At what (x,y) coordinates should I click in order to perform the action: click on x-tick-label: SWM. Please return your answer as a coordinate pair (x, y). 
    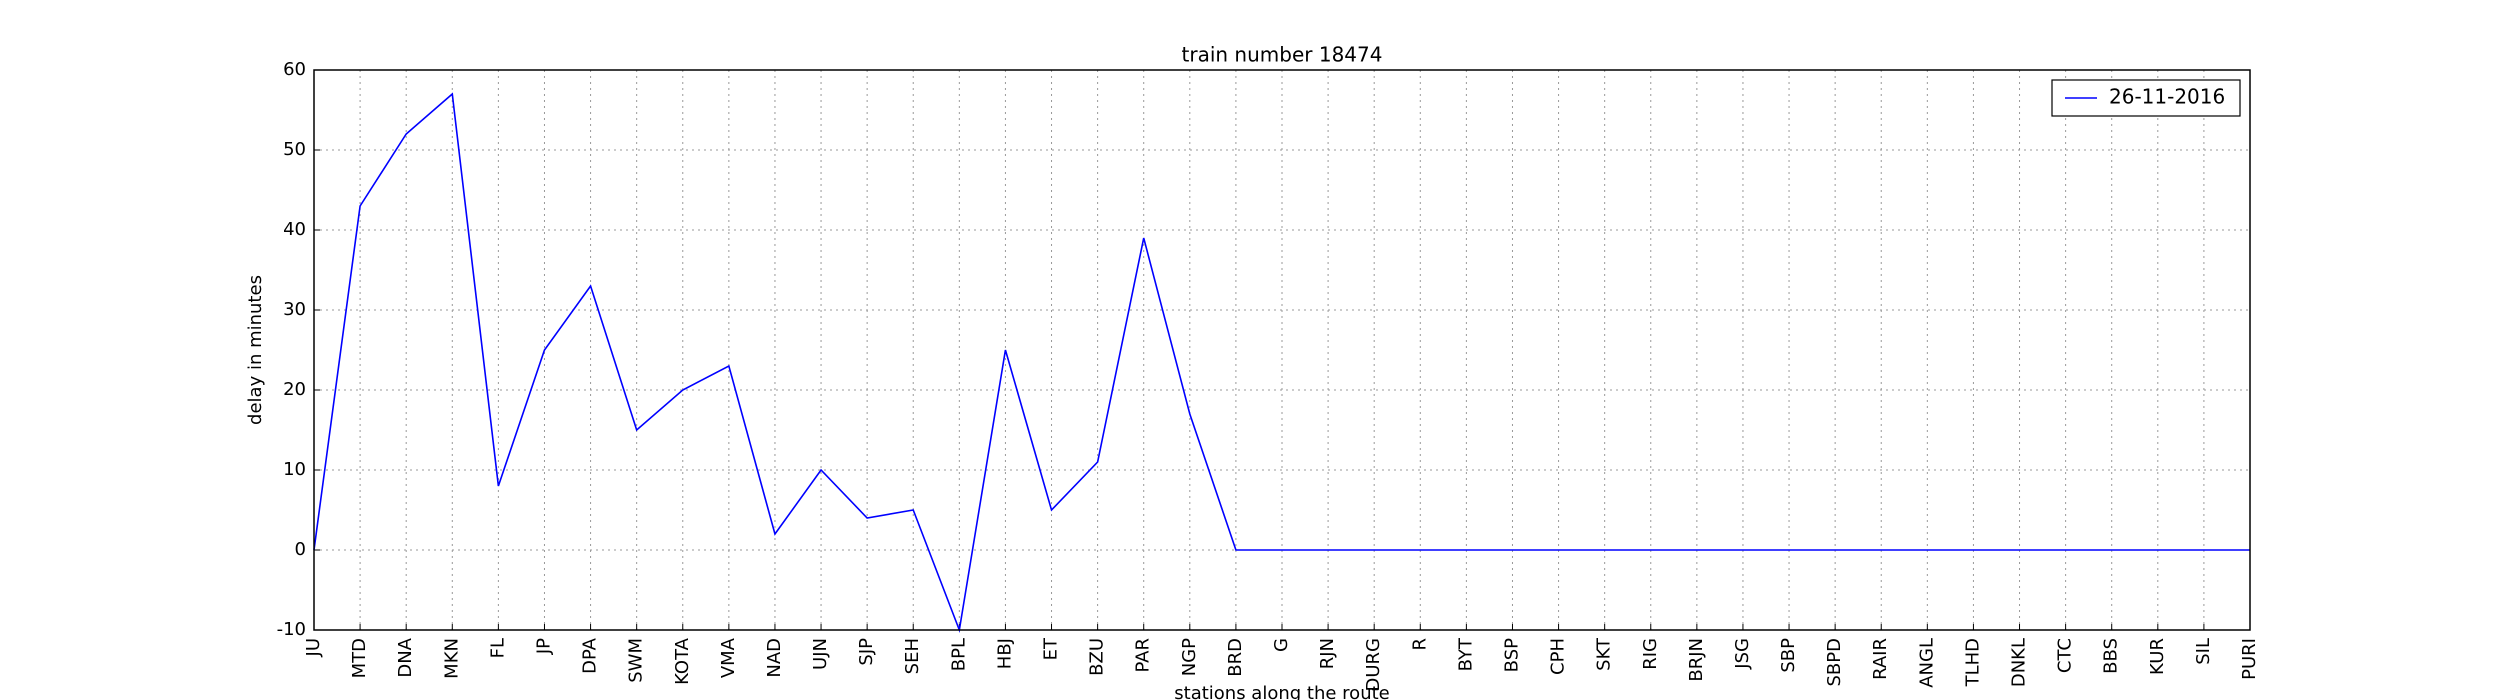
    Looking at the image, I should click on (636, 660).